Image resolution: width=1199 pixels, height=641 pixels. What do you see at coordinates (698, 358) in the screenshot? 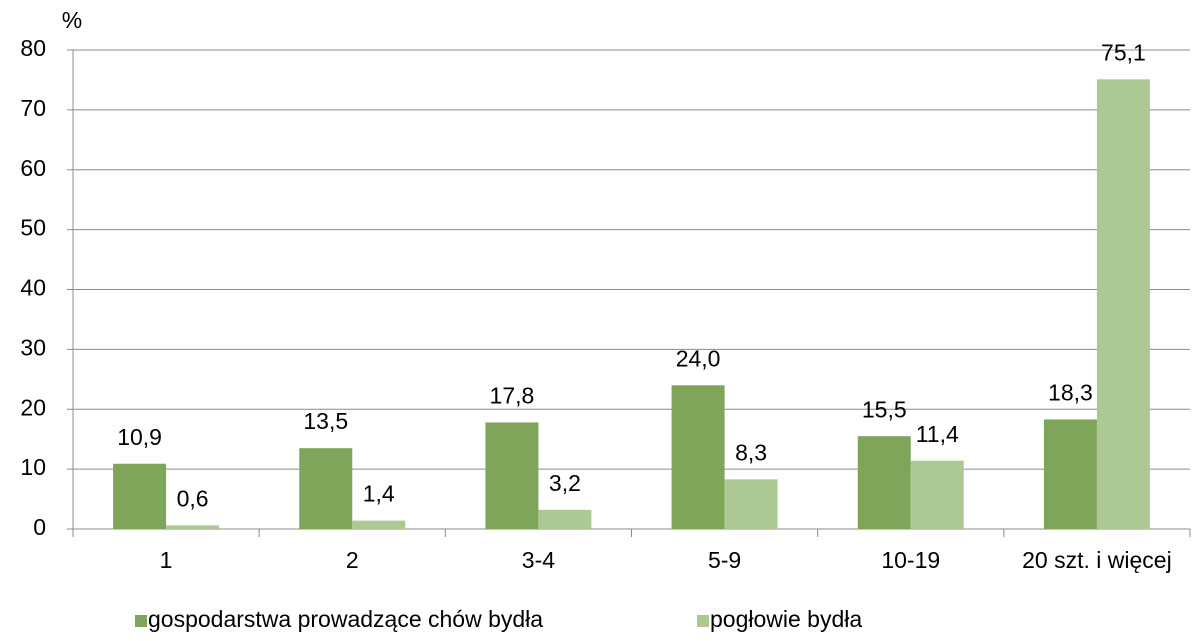
I see `value-label: 24,0` at bounding box center [698, 358].